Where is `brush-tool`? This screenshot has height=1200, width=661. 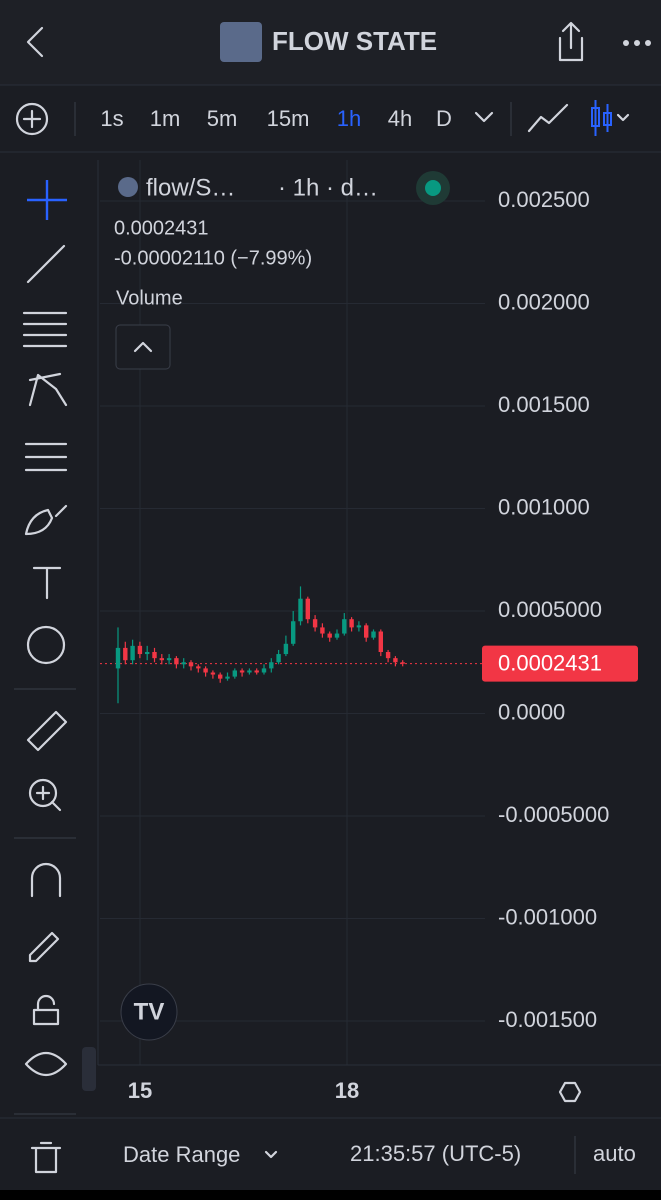
brush-tool is located at coordinates (46, 520).